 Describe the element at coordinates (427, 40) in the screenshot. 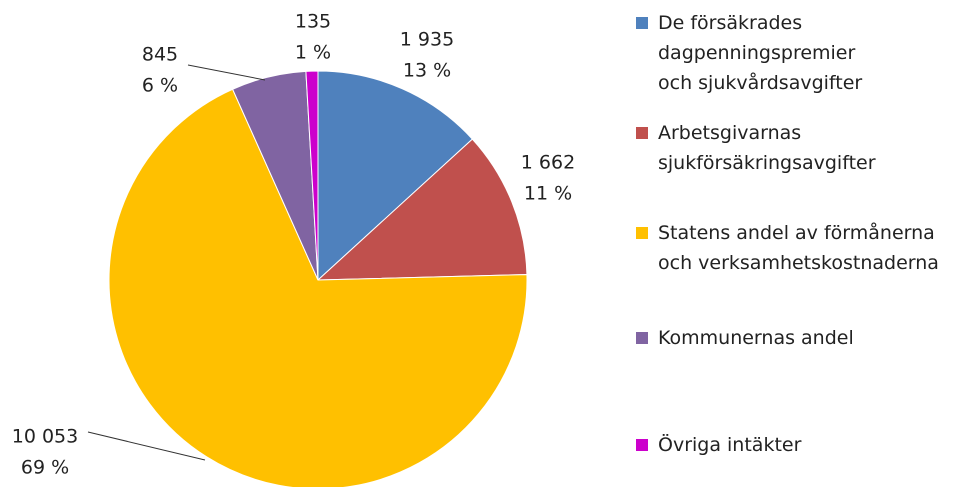

I see `value-label: 1 935` at that location.